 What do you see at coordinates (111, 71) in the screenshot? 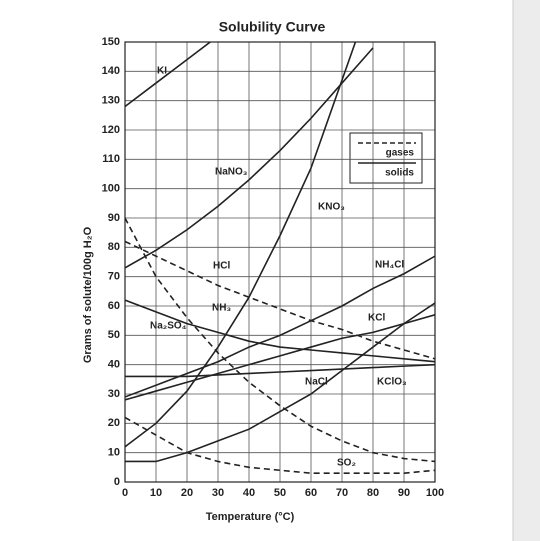
I see `y-tick-label: 140` at bounding box center [111, 71].